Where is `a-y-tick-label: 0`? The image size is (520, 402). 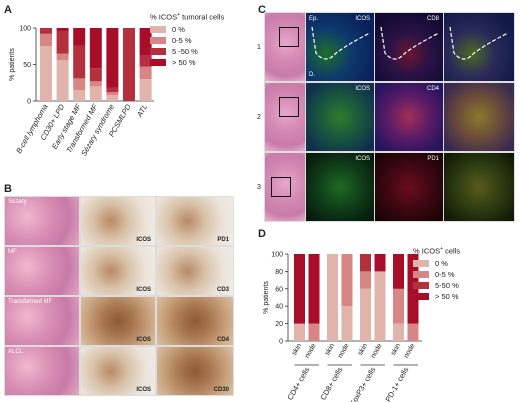 a-y-tick-label: 0 is located at coordinates (29, 102).